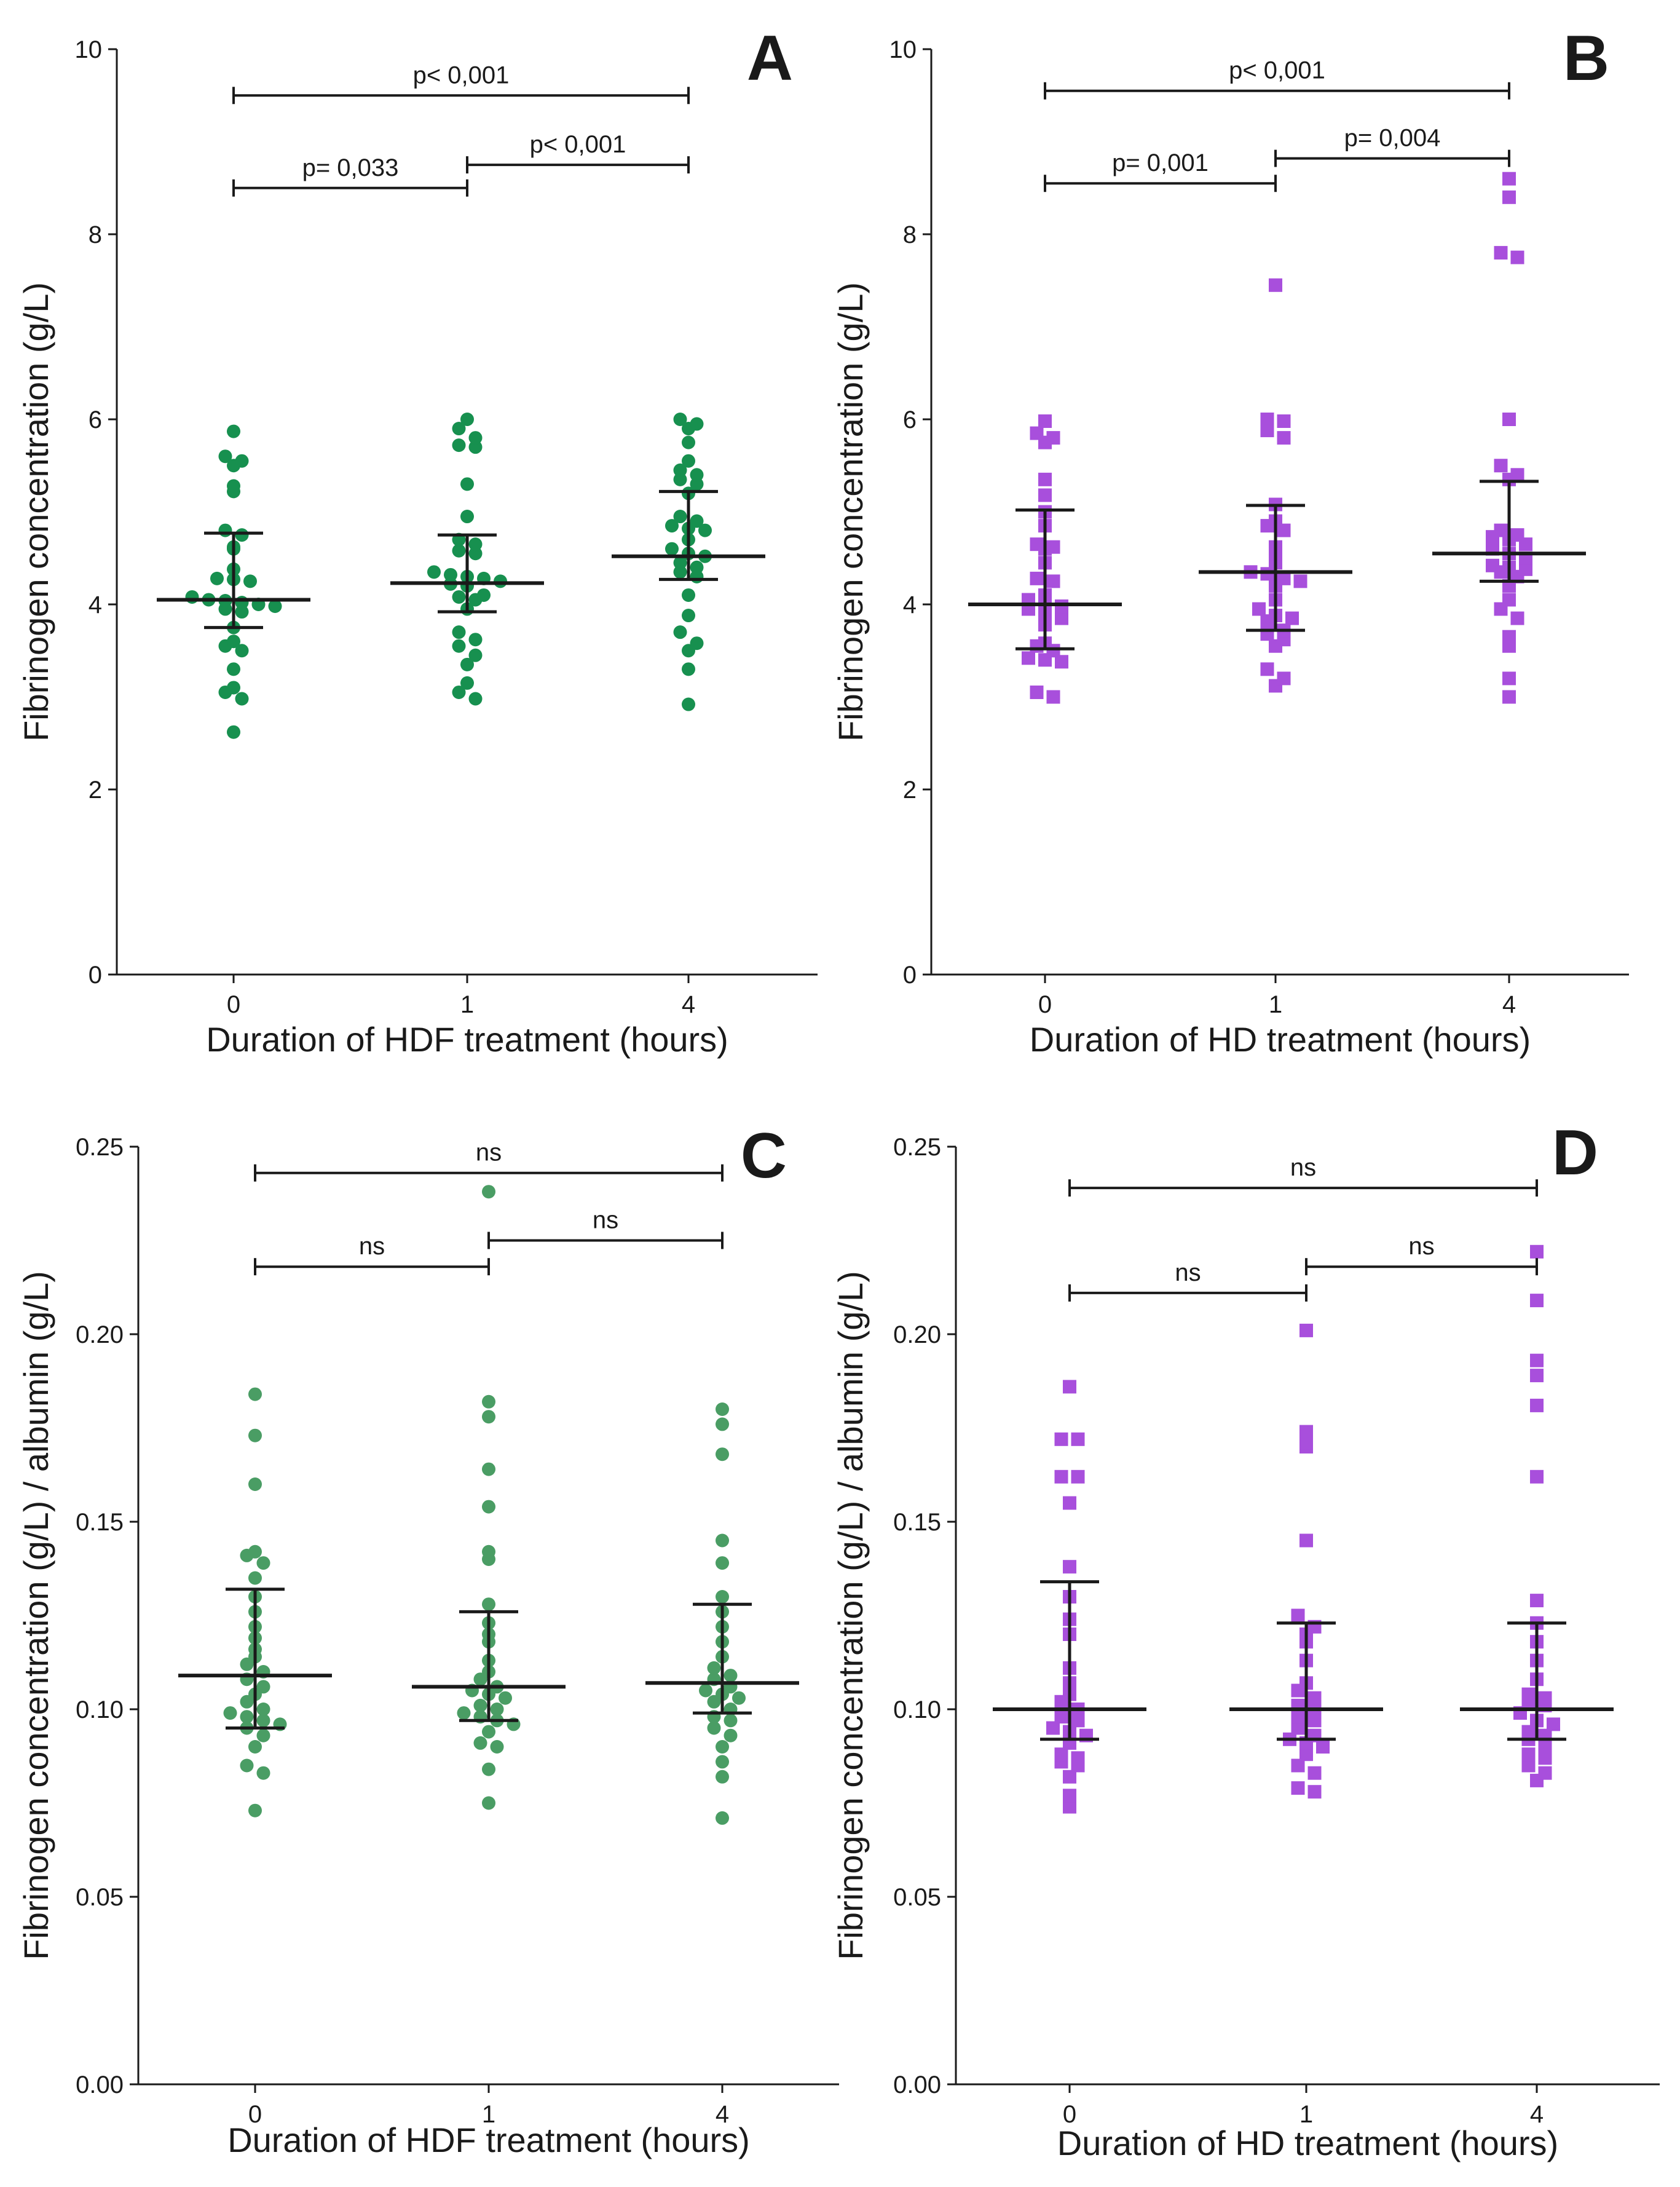 This screenshot has height=2187, width=1680. Describe the element at coordinates (917, 1334) in the screenshot. I see `y-tick-label: 0.20` at that location.